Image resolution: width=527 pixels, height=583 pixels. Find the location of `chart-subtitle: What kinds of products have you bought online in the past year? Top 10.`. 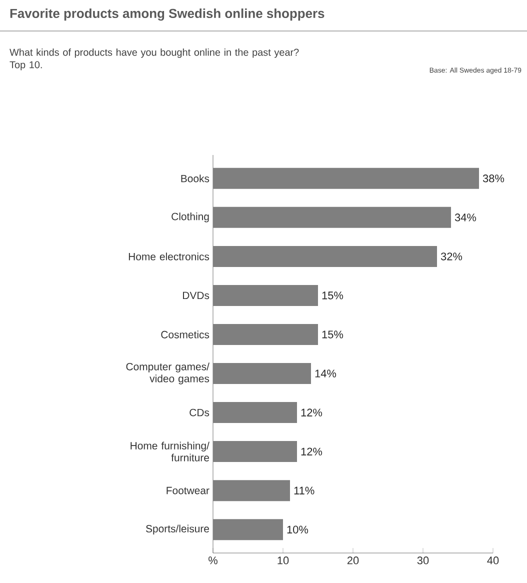

chart-subtitle: What kinds of products have you bought online in the past year? Top 10. is located at coordinates (154, 59).